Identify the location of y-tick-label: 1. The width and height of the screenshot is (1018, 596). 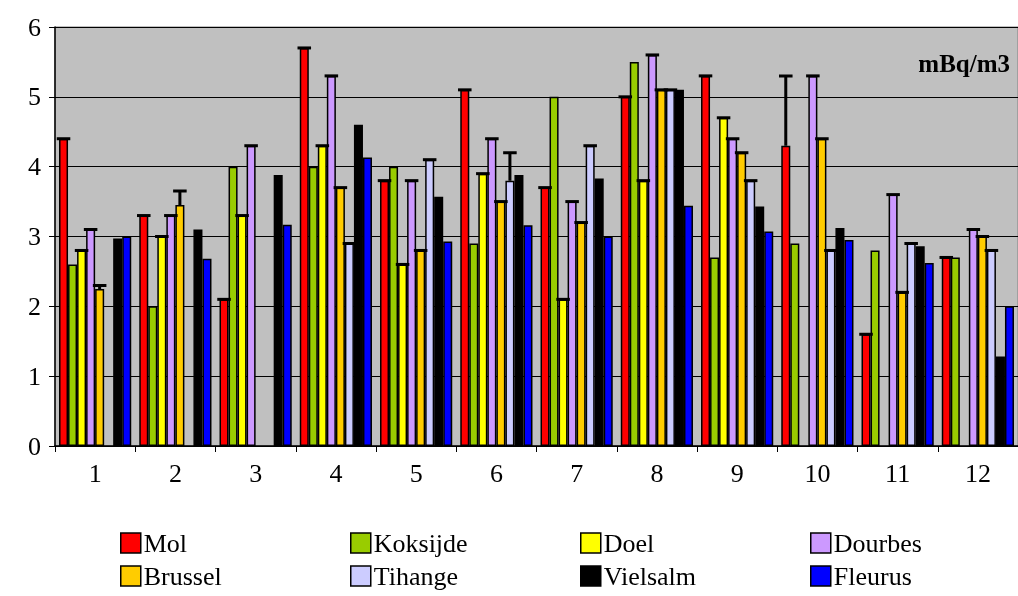
(34, 376).